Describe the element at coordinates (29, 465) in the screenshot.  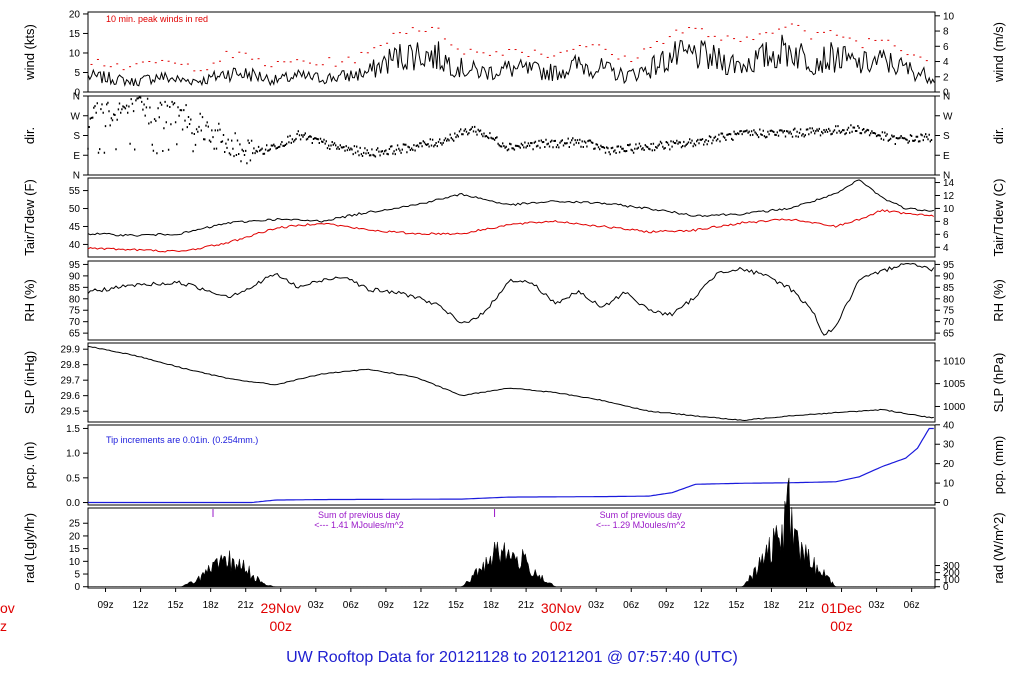
I see `pcp-left-axis-label: pcp. (in)` at that location.